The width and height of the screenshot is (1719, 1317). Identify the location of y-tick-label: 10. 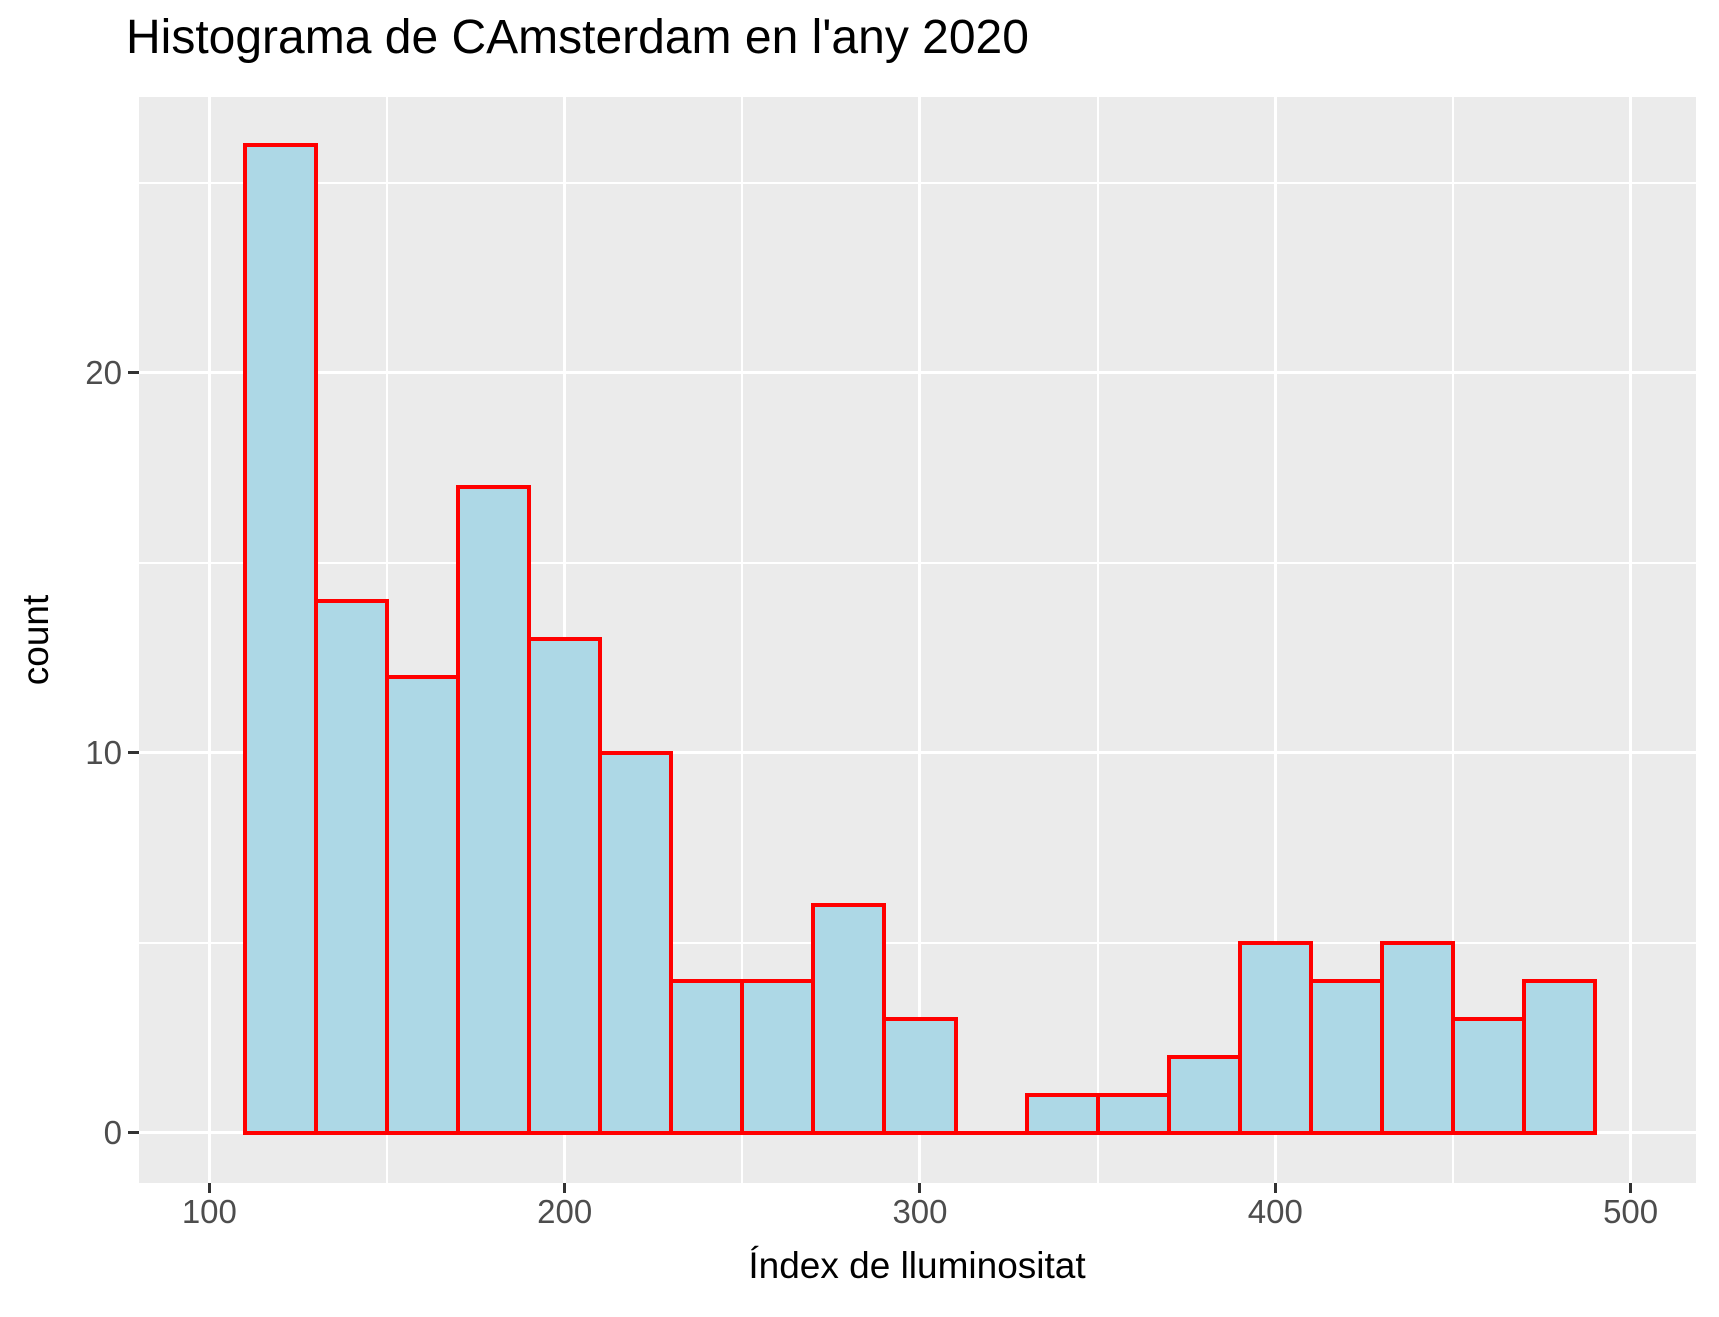
(103, 752).